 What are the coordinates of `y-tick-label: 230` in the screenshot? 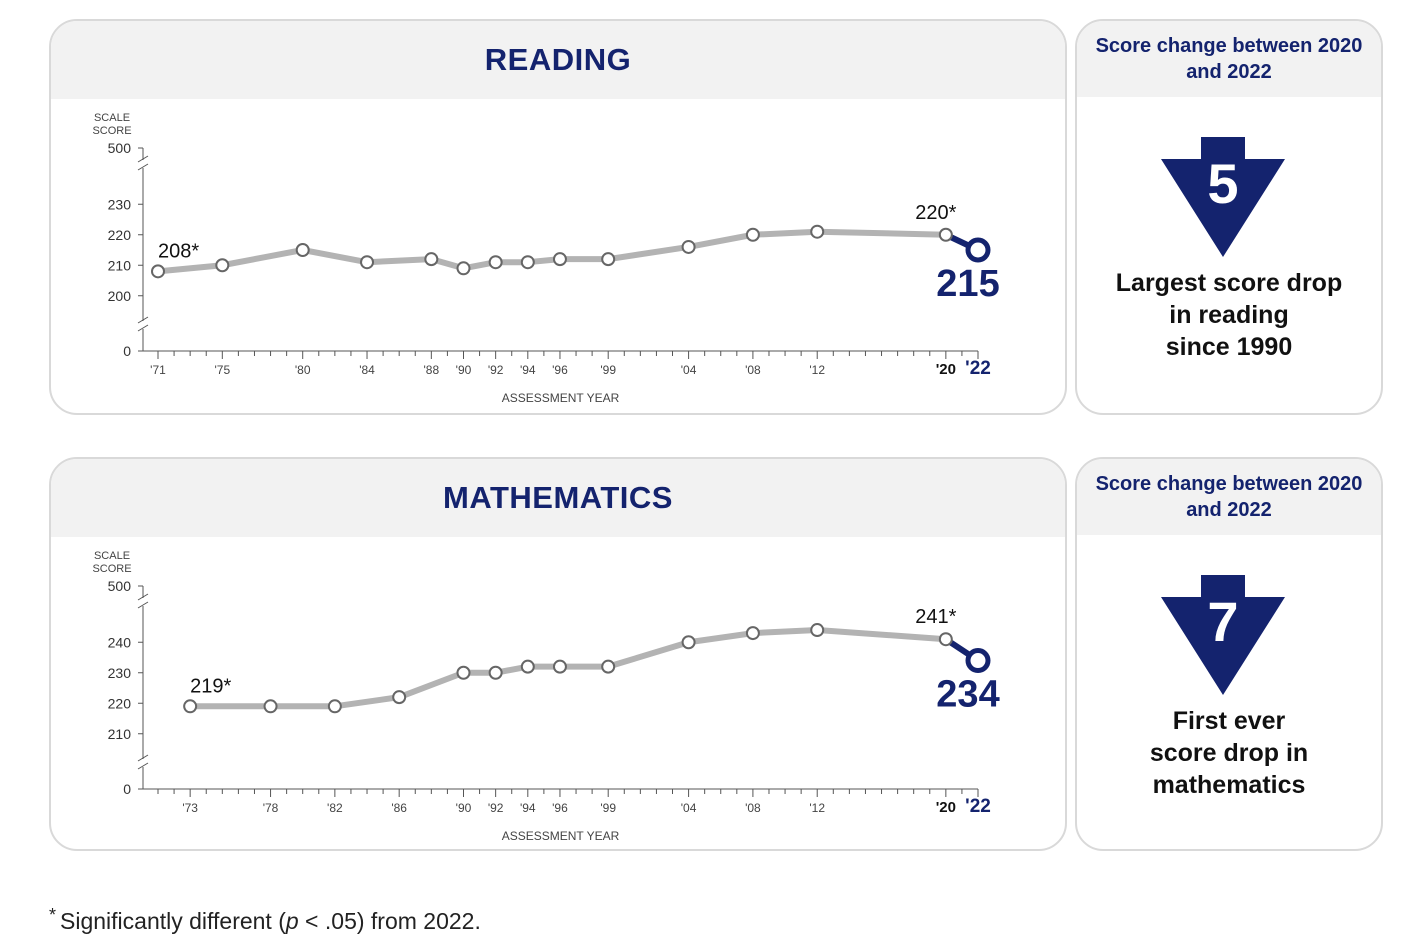 It's located at (120, 204).